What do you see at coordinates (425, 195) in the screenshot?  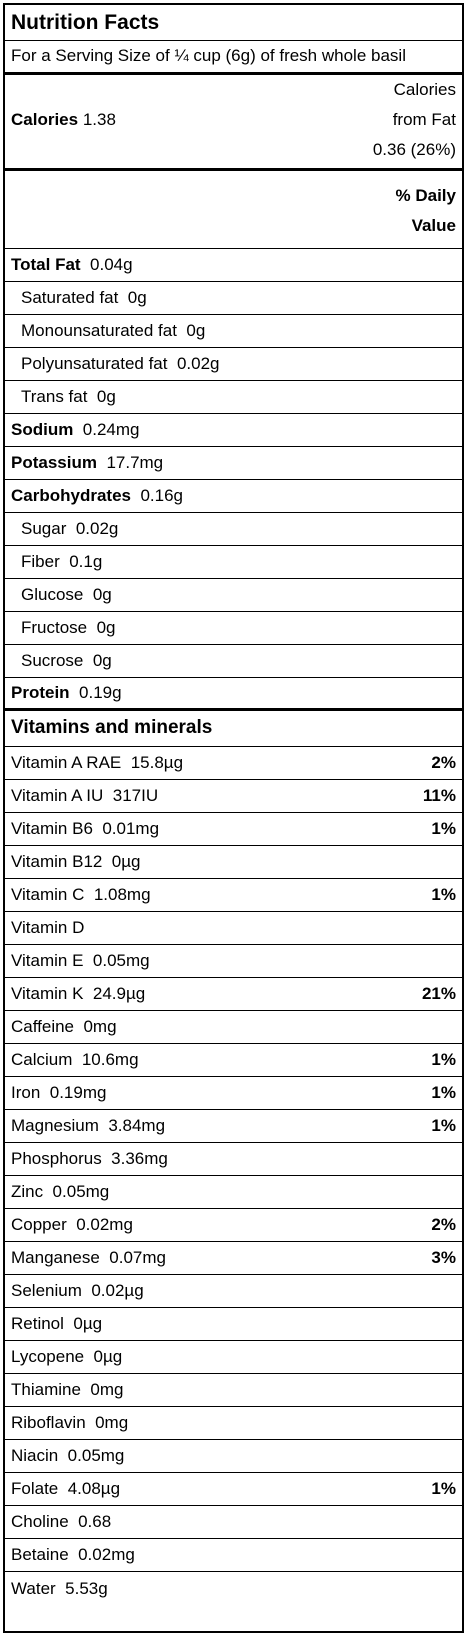 I see `daily-value-header-line1: % Daily` at bounding box center [425, 195].